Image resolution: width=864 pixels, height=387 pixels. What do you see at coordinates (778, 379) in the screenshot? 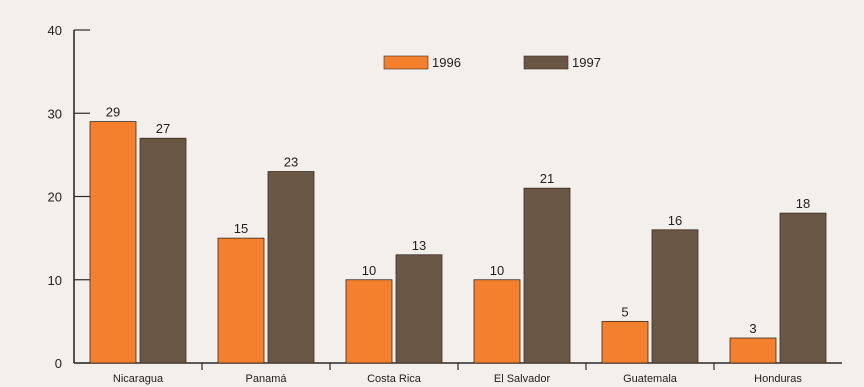
I see `x-tick-label: Honduras` at bounding box center [778, 379].